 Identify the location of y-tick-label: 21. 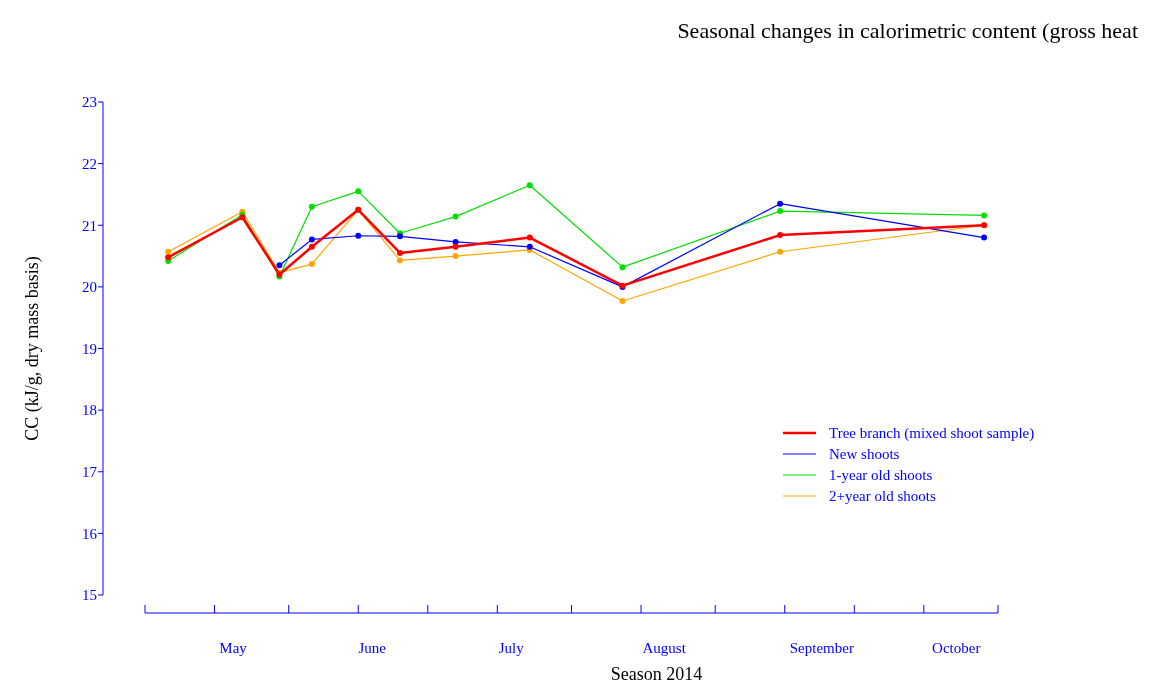
(89, 225).